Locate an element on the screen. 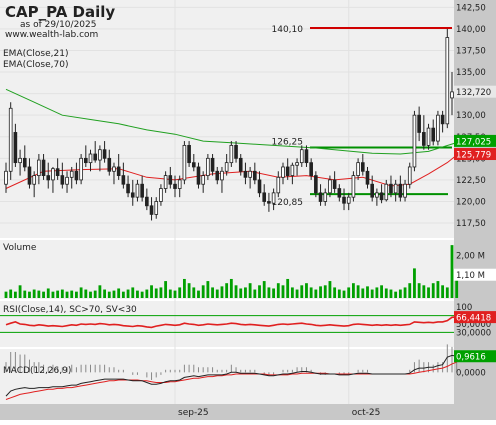 This screenshot has height=425, width=496. volume-last-badge-bg is located at coordinates (475, 274).